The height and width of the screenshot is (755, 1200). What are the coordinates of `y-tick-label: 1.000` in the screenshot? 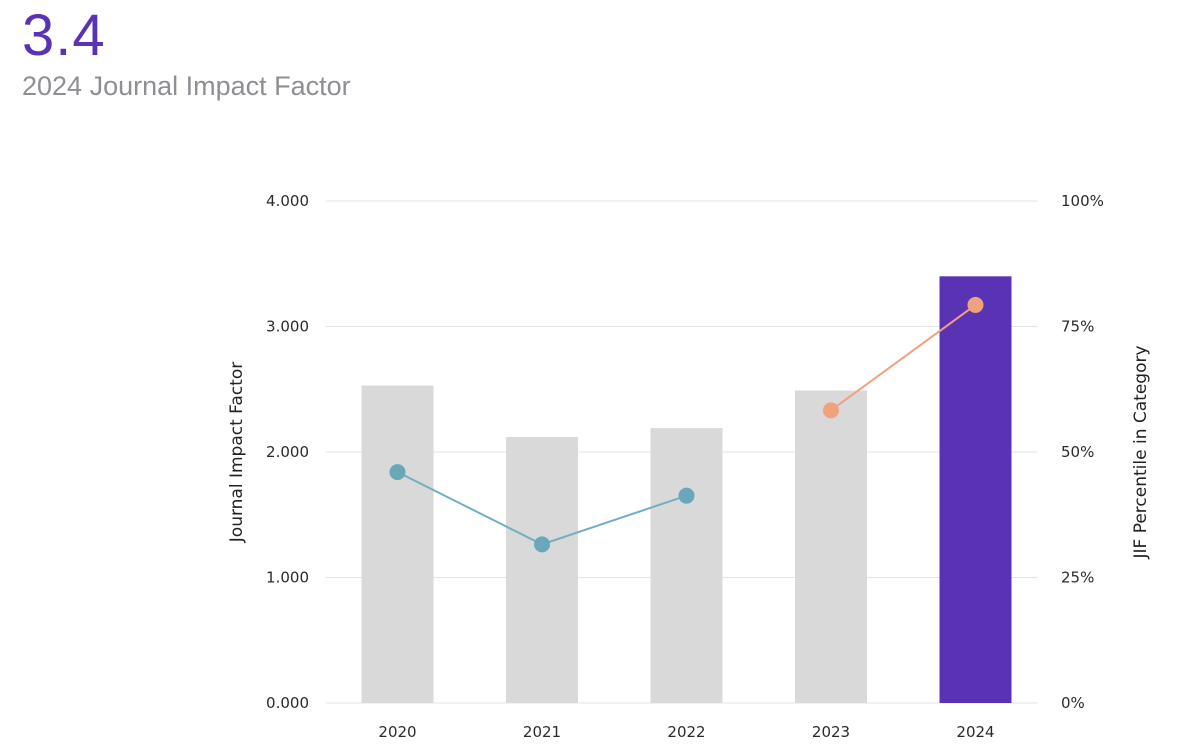 It's located at (287, 578).